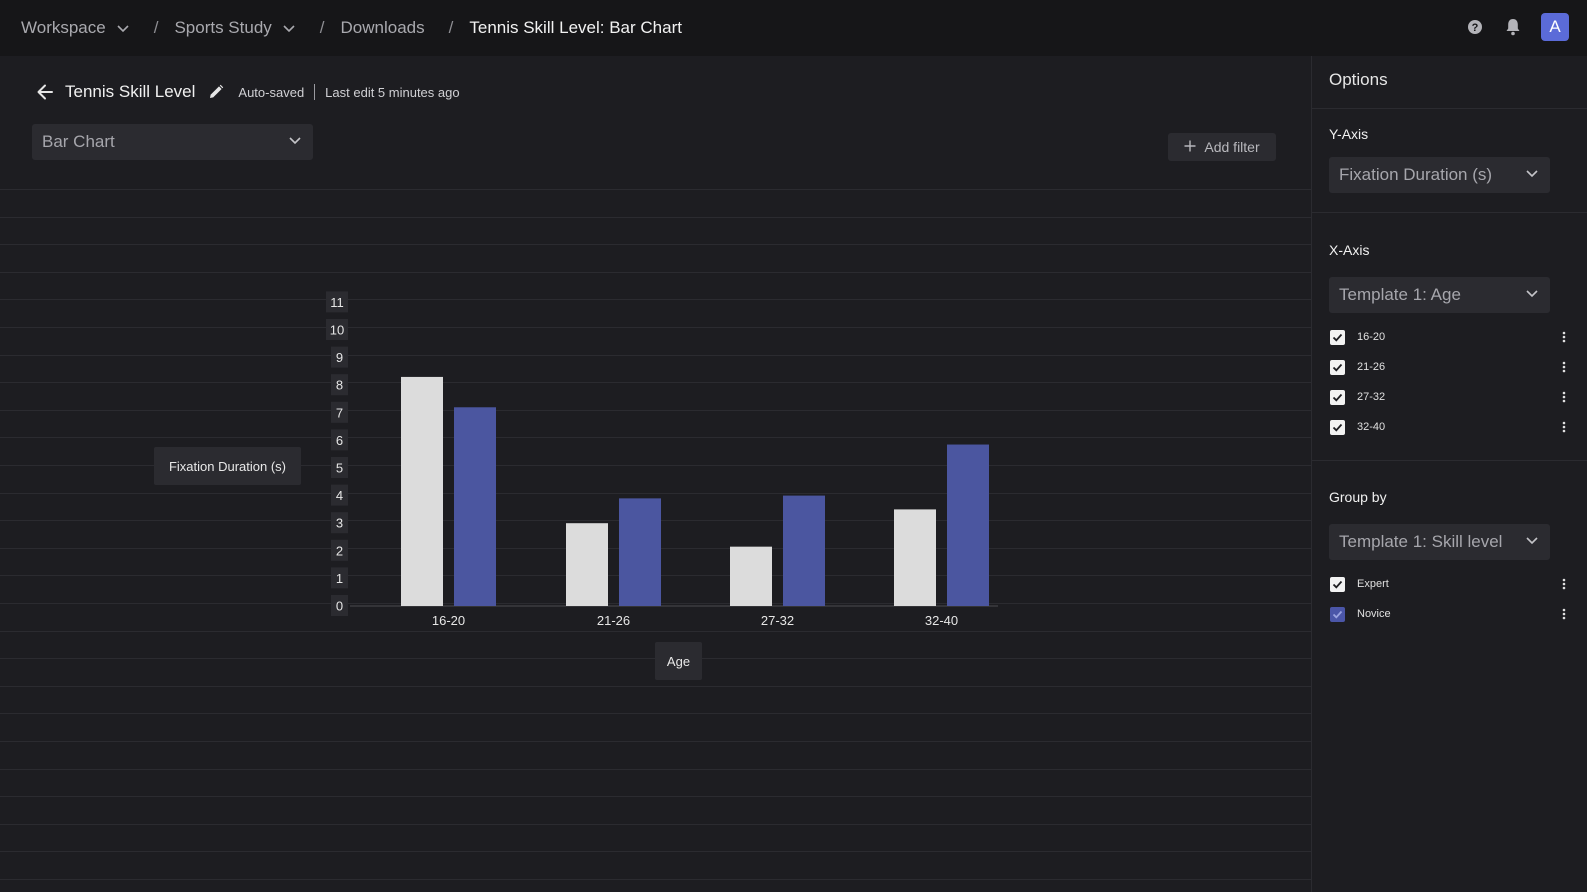 This screenshot has width=1587, height=892. What do you see at coordinates (339, 467) in the screenshot?
I see `y-tick: 5` at bounding box center [339, 467].